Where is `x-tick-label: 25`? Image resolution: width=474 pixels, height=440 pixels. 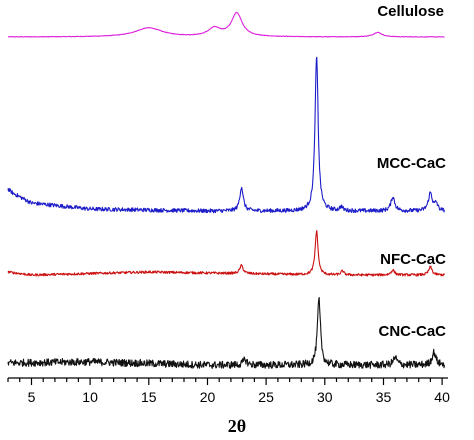 x-tick-label: 25 is located at coordinates (266, 397).